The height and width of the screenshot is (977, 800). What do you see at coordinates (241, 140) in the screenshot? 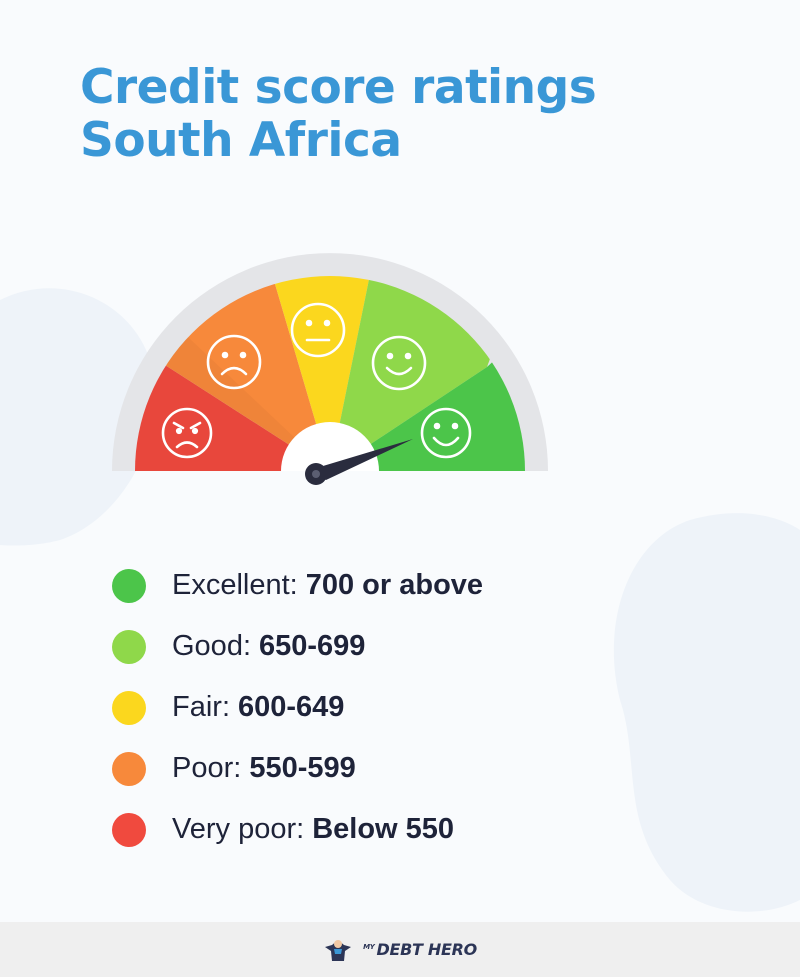
I see `title-line-2: South Africa` at bounding box center [241, 140].